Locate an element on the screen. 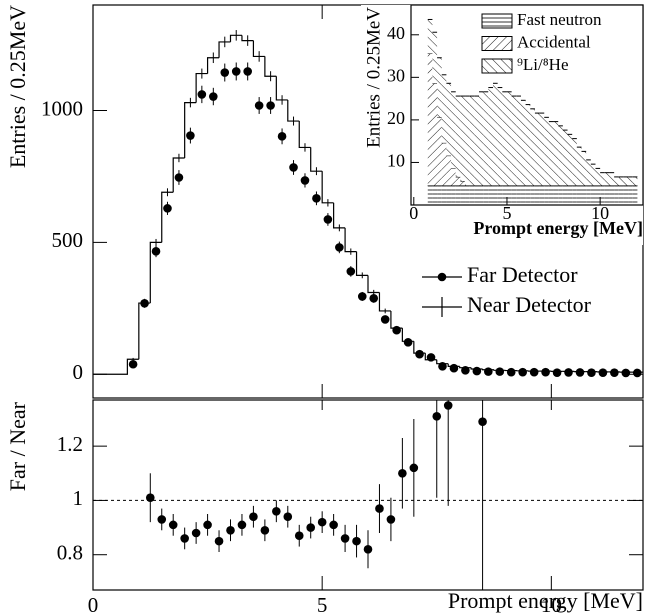 Image resolution: width=666 pixels, height=614 pixels. inset-legend-swatch is located at coordinates (497, 43).